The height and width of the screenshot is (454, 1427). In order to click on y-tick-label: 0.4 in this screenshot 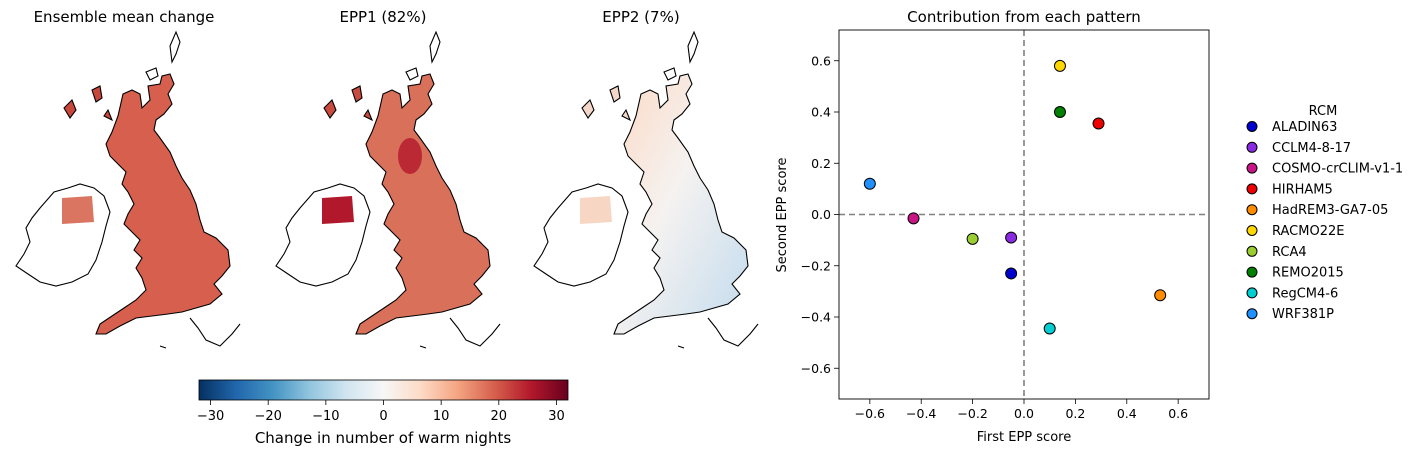, I will do `click(821, 112)`.